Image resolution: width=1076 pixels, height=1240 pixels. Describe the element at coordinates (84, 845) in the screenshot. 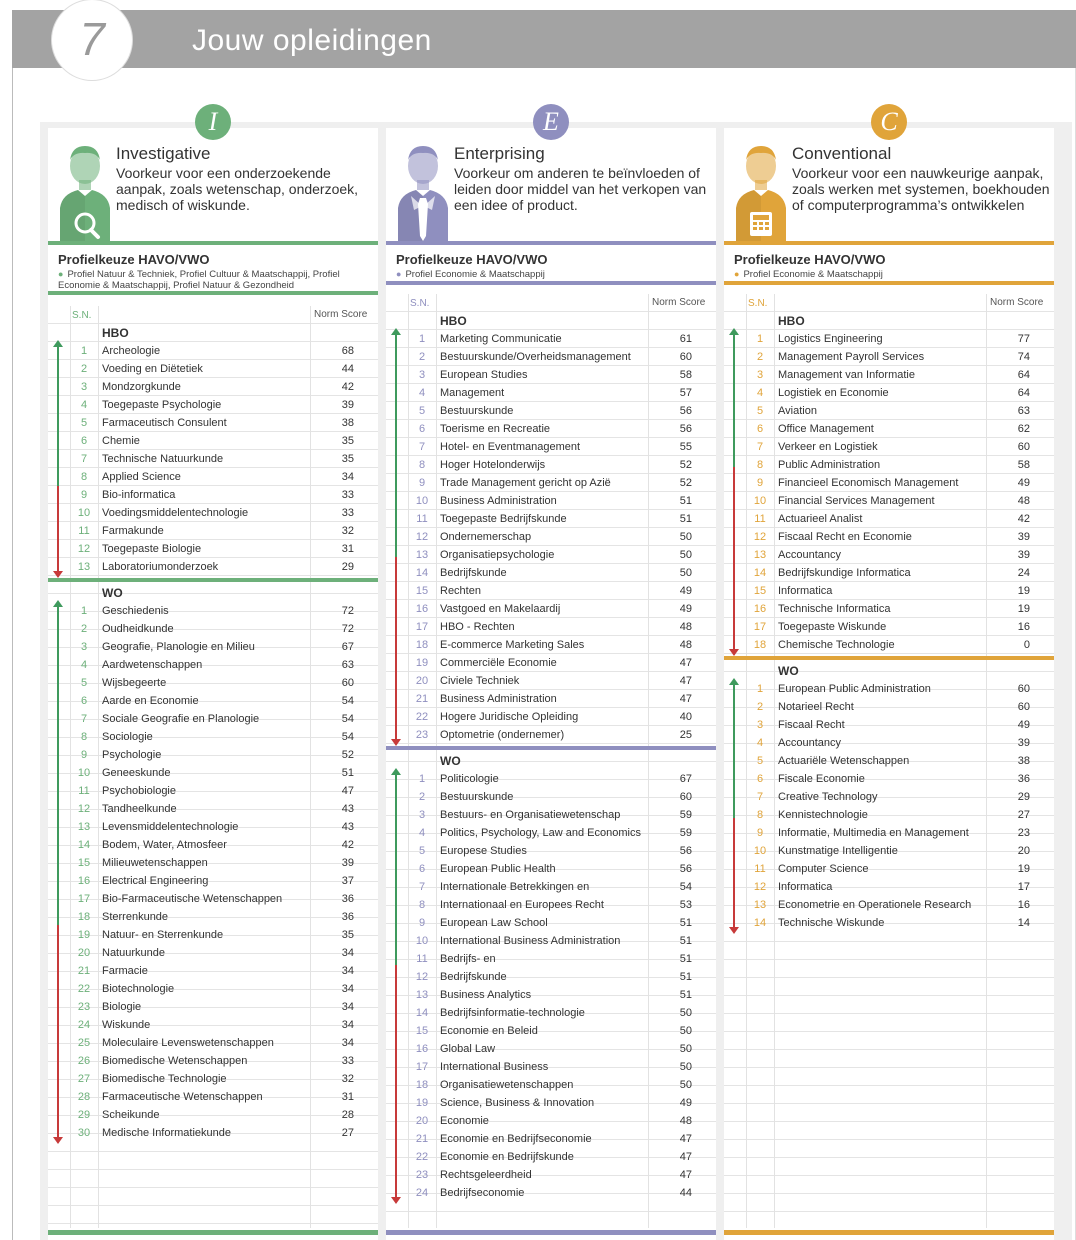

I see `row-number: 14` at that location.